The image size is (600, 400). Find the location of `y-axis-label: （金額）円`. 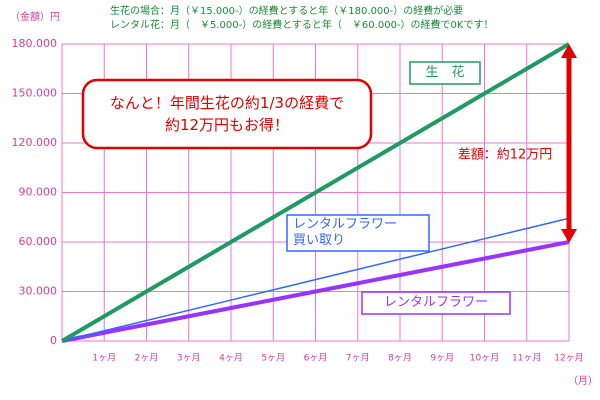

y-axis-label: （金額）円 is located at coordinates (35, 16).